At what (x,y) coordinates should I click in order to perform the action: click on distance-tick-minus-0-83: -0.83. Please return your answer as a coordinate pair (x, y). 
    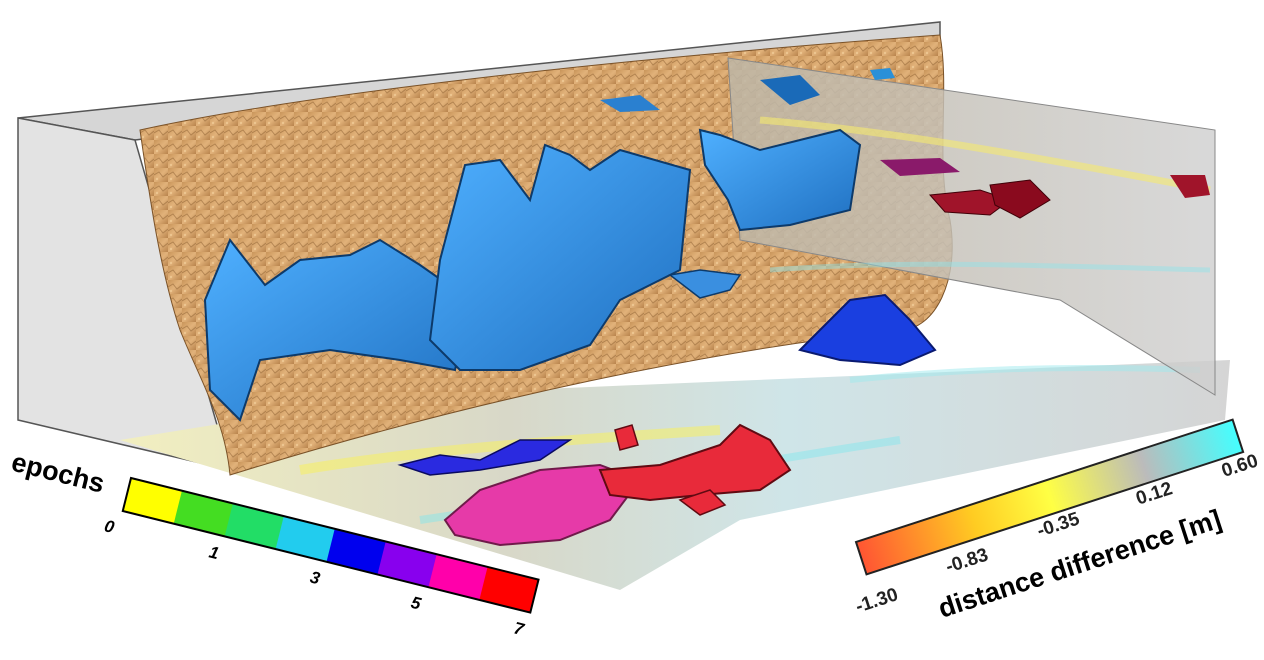
    Looking at the image, I should click on (967, 560).